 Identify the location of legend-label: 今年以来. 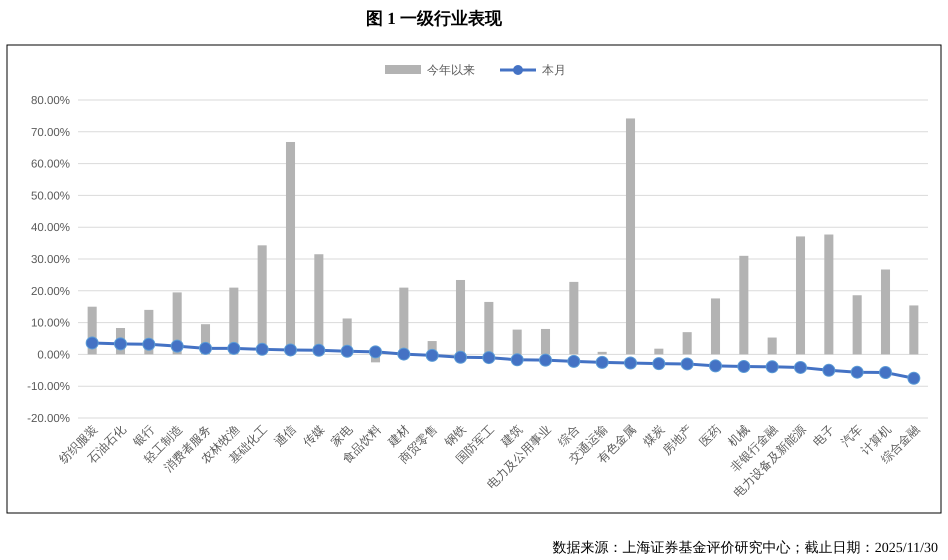
(451, 70).